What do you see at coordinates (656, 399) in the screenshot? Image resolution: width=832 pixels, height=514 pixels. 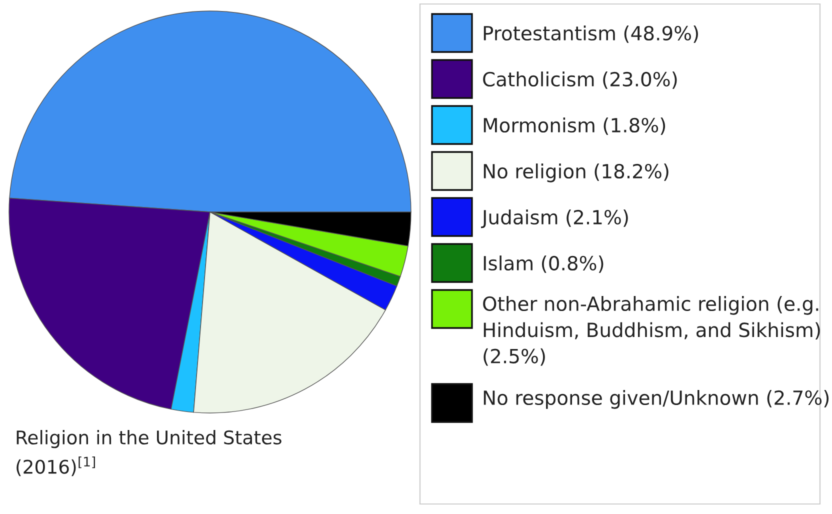 I see `legend-label: No response given/Unknown (2.7%)` at bounding box center [656, 399].